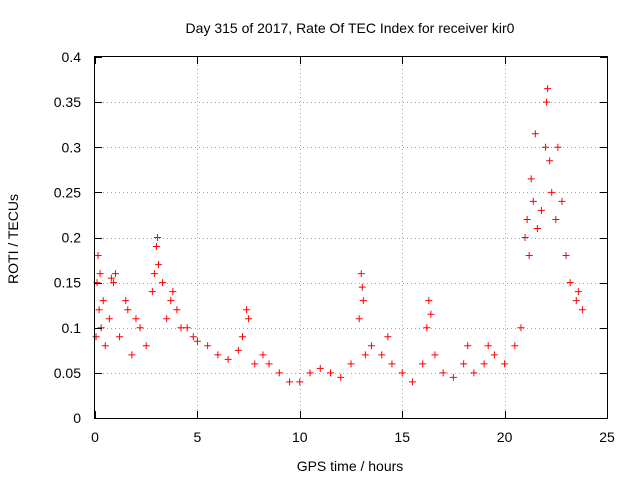  Describe the element at coordinates (95, 437) in the screenshot. I see `x-tick-label: 0` at that location.